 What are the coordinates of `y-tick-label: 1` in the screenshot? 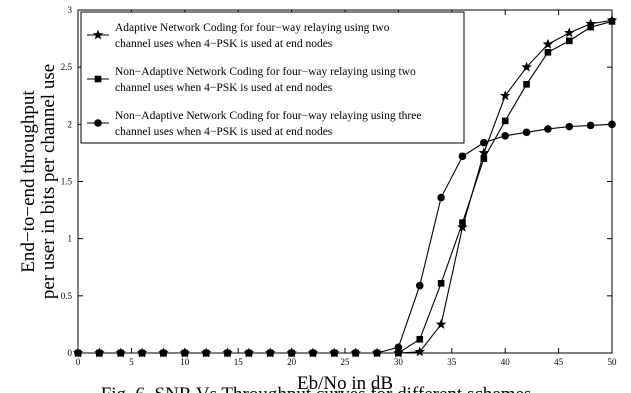 It's located at (70, 239).